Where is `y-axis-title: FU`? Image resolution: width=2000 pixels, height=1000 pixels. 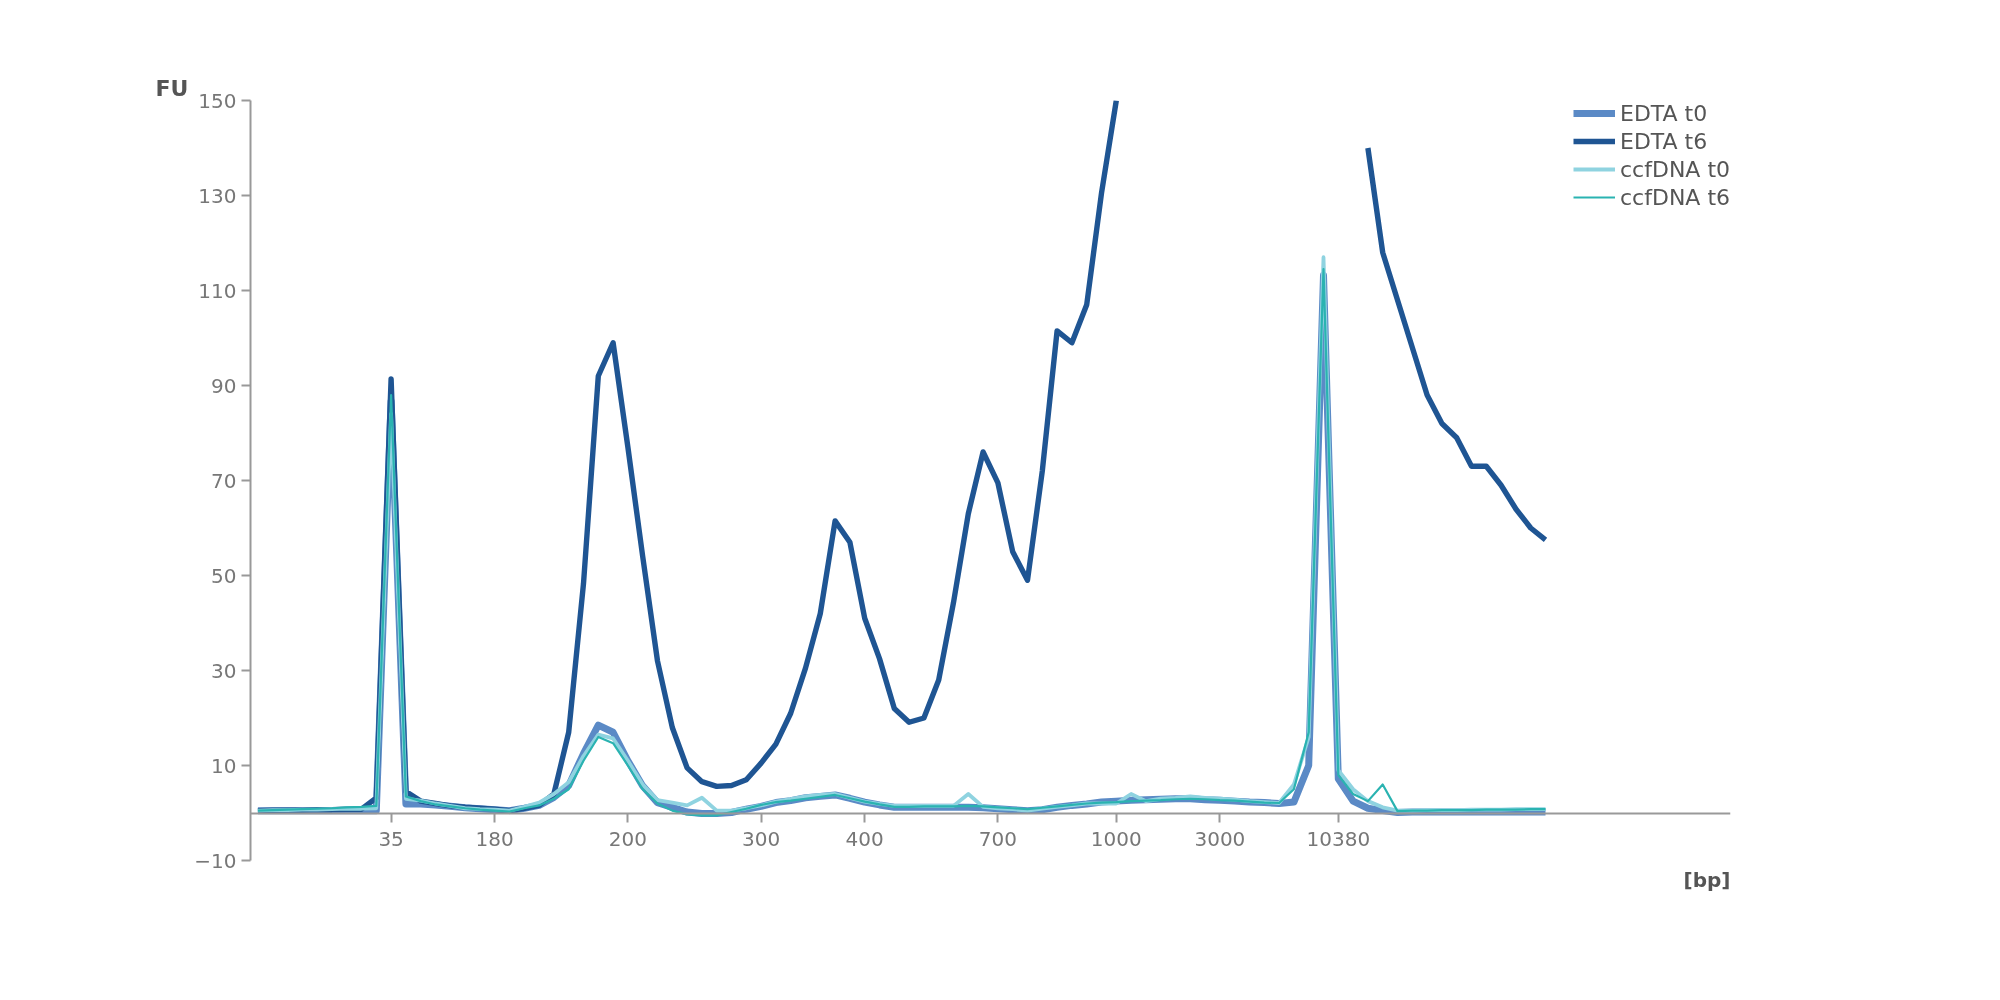 y-axis-title: FU is located at coordinates (172, 88).